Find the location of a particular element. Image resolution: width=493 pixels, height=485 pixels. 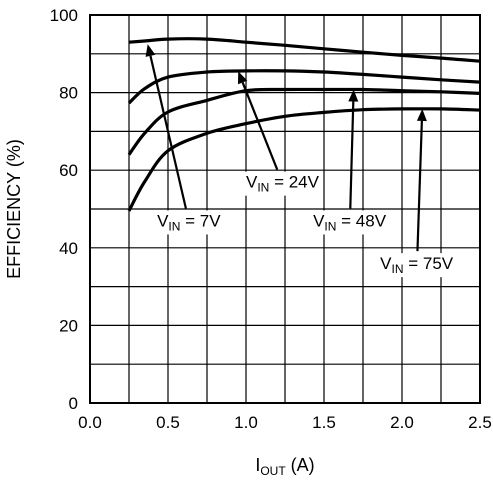

annotation-label-1: VIN = 7V is located at coordinates (189, 222).